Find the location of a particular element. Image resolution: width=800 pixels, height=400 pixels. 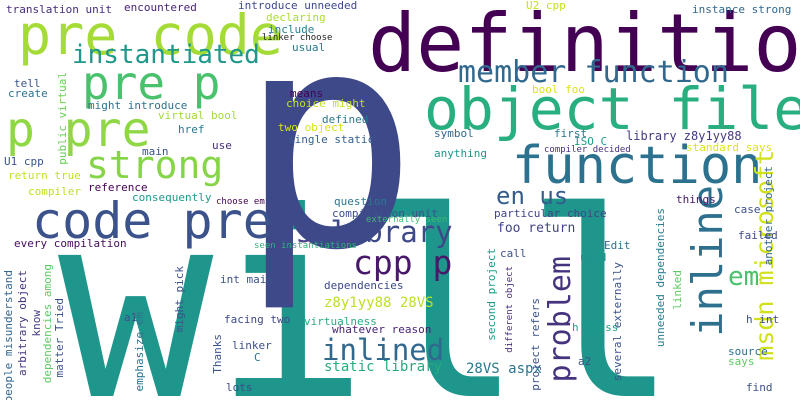

word: definition is located at coordinates (584, 45).